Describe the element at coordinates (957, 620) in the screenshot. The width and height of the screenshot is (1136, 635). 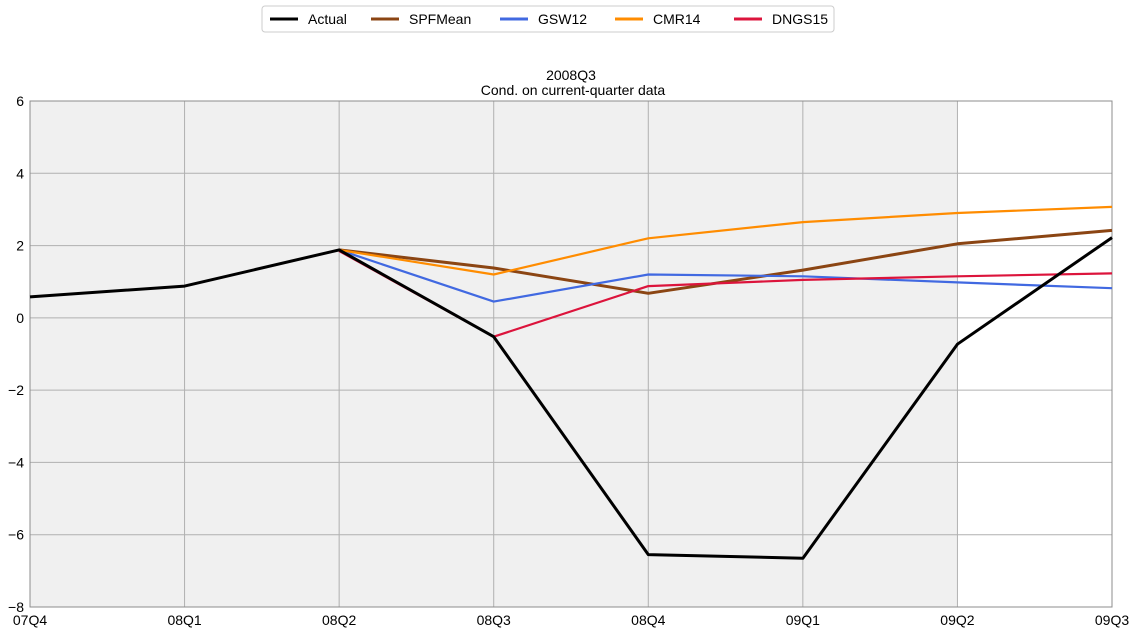
I see `x-tick-label: 09Q2` at that location.